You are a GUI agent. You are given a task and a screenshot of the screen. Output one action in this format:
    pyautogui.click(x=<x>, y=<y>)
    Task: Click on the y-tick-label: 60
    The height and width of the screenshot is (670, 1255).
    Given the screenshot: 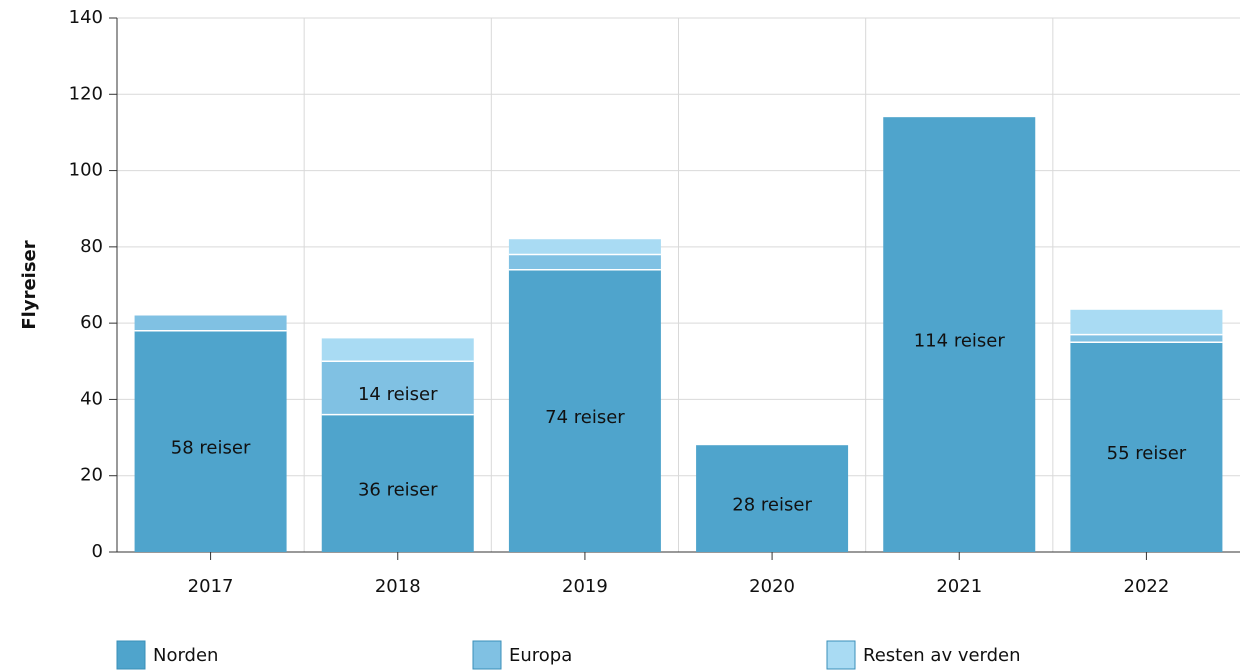 What is the action you would take?
    pyautogui.click(x=91, y=322)
    